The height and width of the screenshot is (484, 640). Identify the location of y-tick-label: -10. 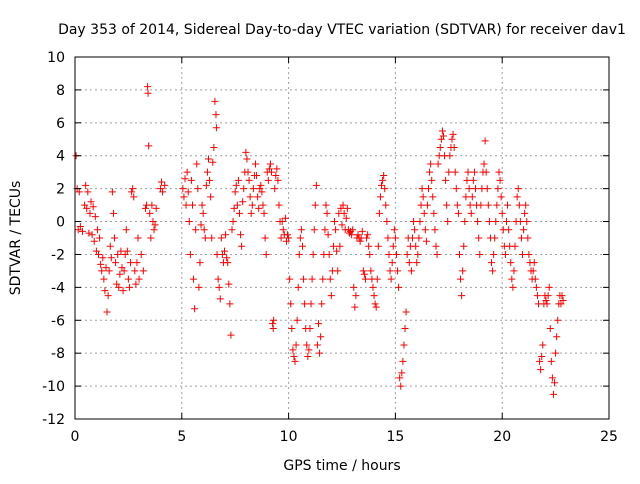
(53, 387).